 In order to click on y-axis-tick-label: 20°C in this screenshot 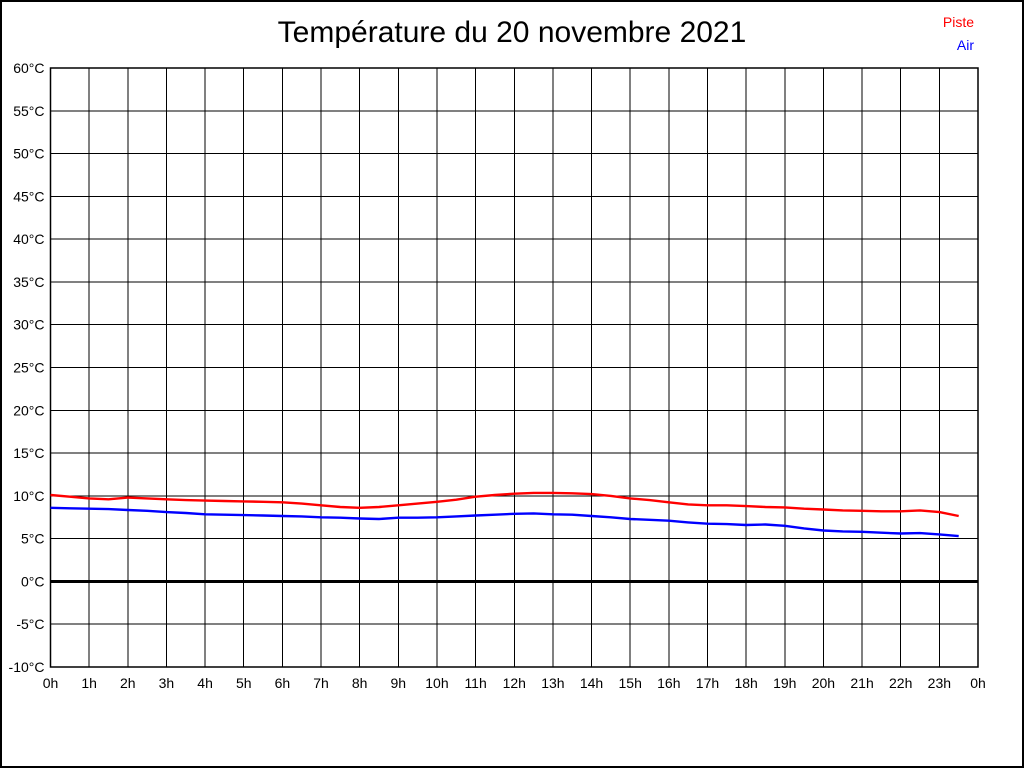, I will do `click(28, 410)`.